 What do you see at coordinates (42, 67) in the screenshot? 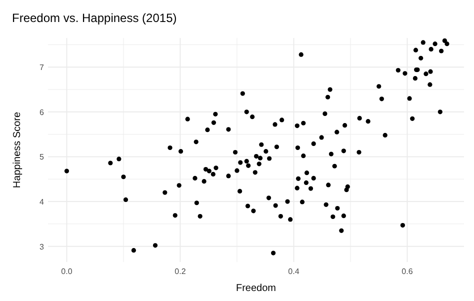
I see `y-tick-label: 7` at bounding box center [42, 67].